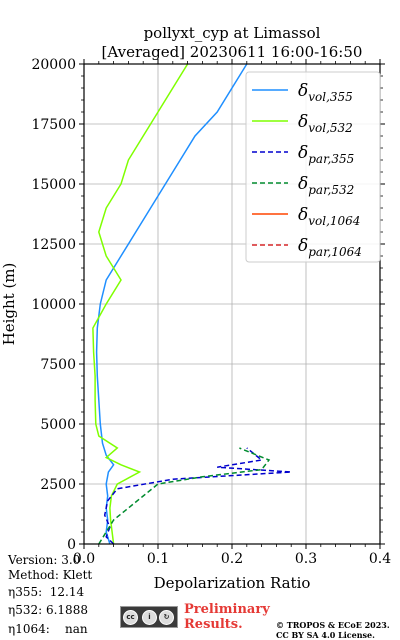 Image resolution: width=400 pixels, height=640 pixels. Describe the element at coordinates (46, 592) in the screenshot. I see `eta355-row: η355: 12.14` at that location.